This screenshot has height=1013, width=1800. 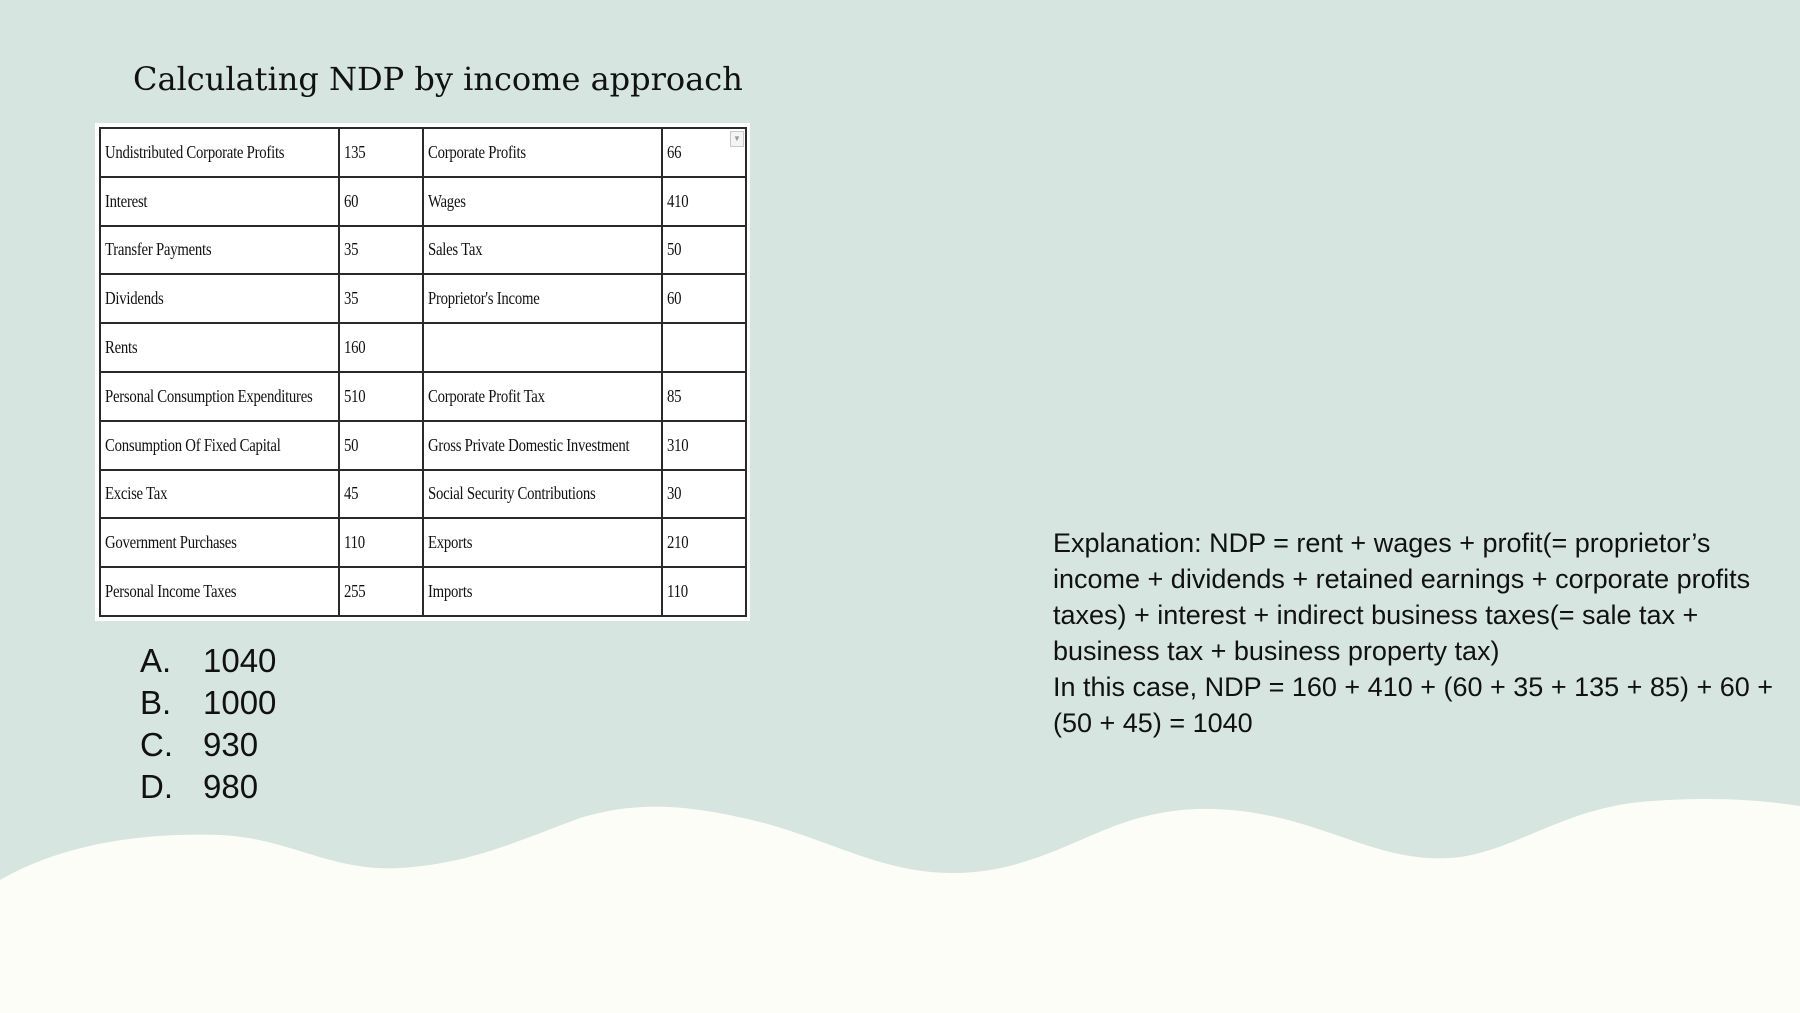 I want to click on table-cell-label: Proprietor's Income, so click(x=542, y=299).